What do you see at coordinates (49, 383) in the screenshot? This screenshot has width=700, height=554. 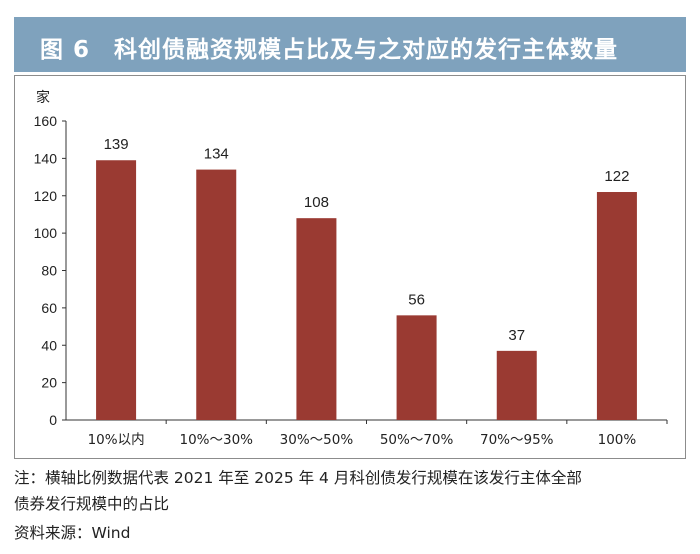 I see `y-tick-label: 20` at bounding box center [49, 383].